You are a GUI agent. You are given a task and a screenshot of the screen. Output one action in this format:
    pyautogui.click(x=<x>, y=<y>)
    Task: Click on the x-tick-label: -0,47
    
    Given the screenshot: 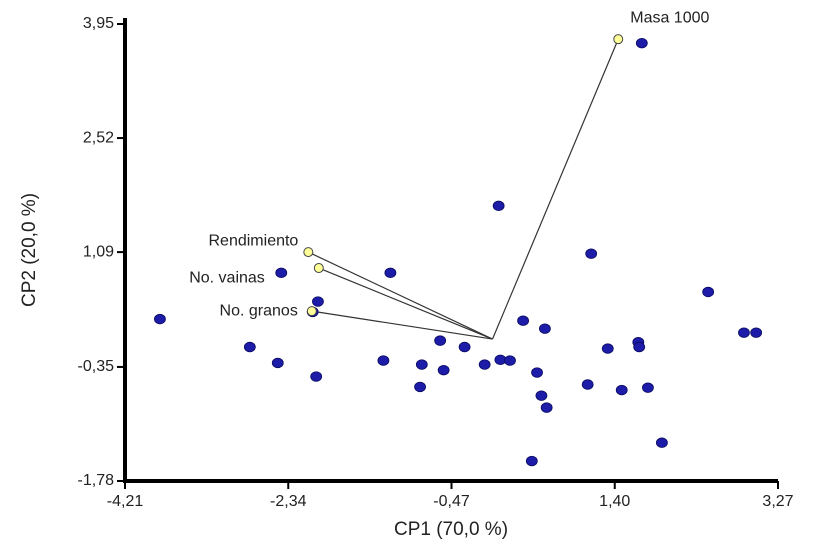 What is the action you would take?
    pyautogui.click(x=451, y=501)
    